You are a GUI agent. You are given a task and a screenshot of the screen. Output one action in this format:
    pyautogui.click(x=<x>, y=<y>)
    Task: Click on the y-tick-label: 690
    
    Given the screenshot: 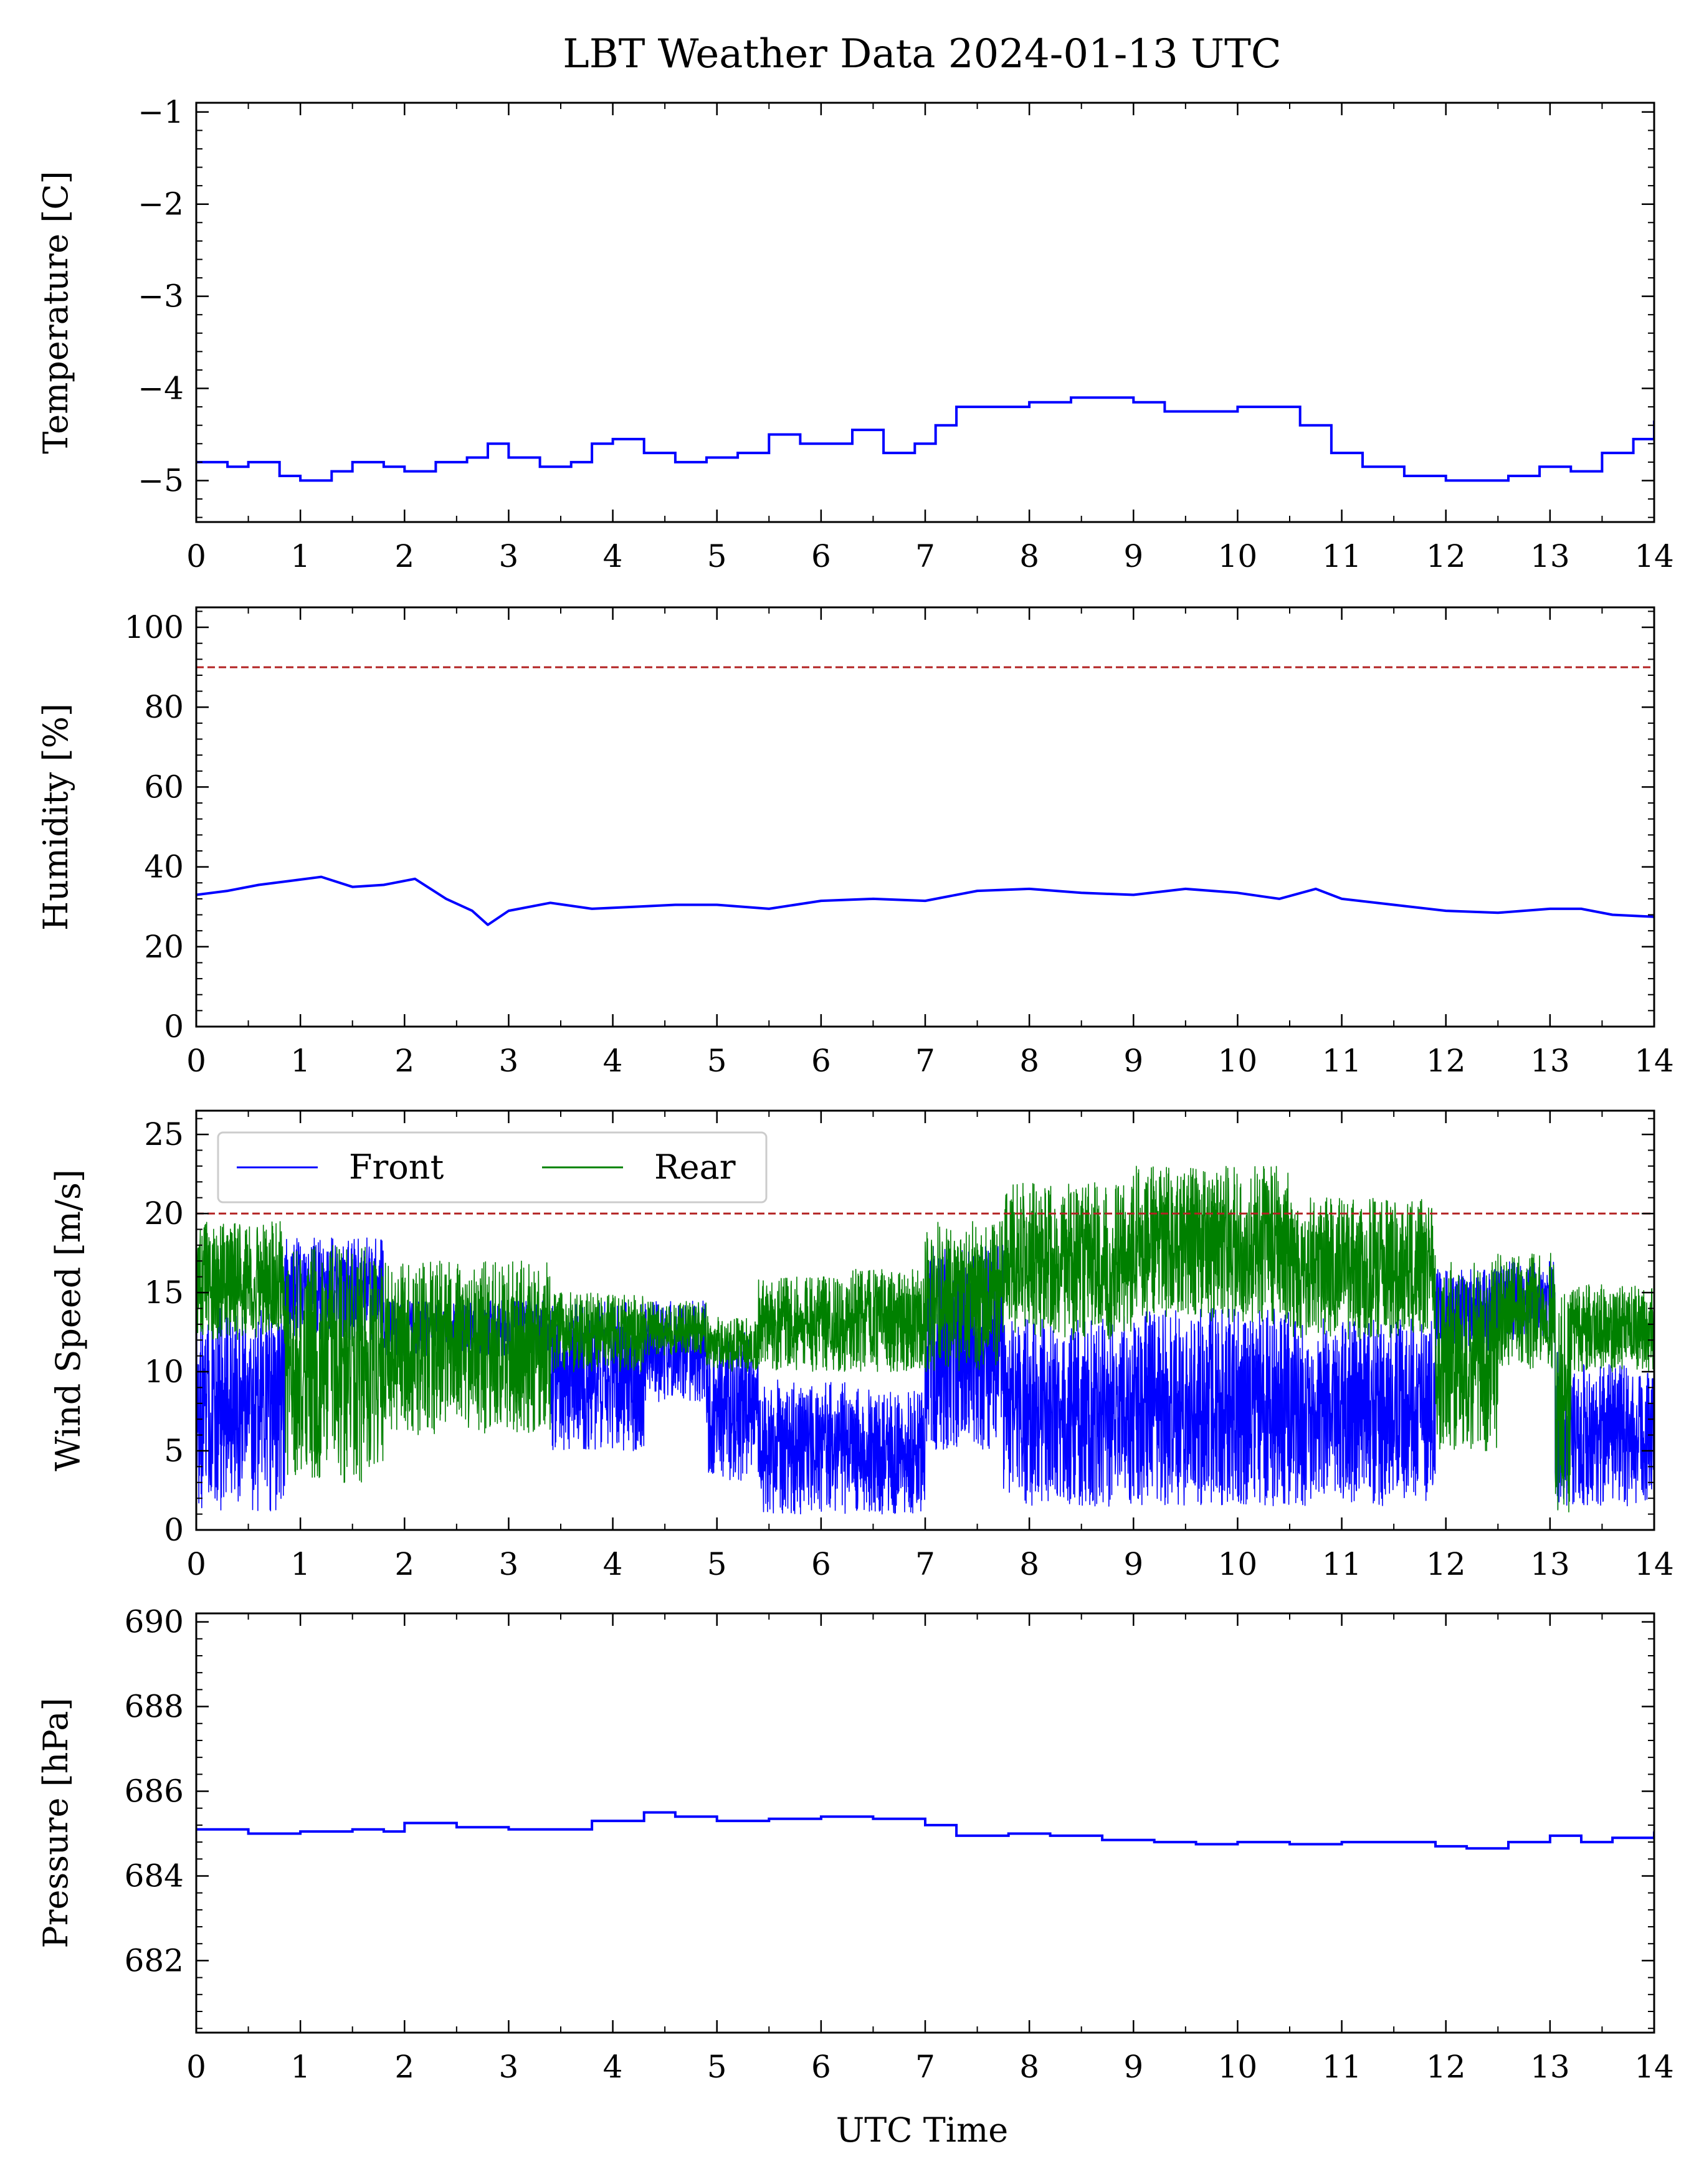 What is the action you would take?
    pyautogui.click(x=154, y=1622)
    